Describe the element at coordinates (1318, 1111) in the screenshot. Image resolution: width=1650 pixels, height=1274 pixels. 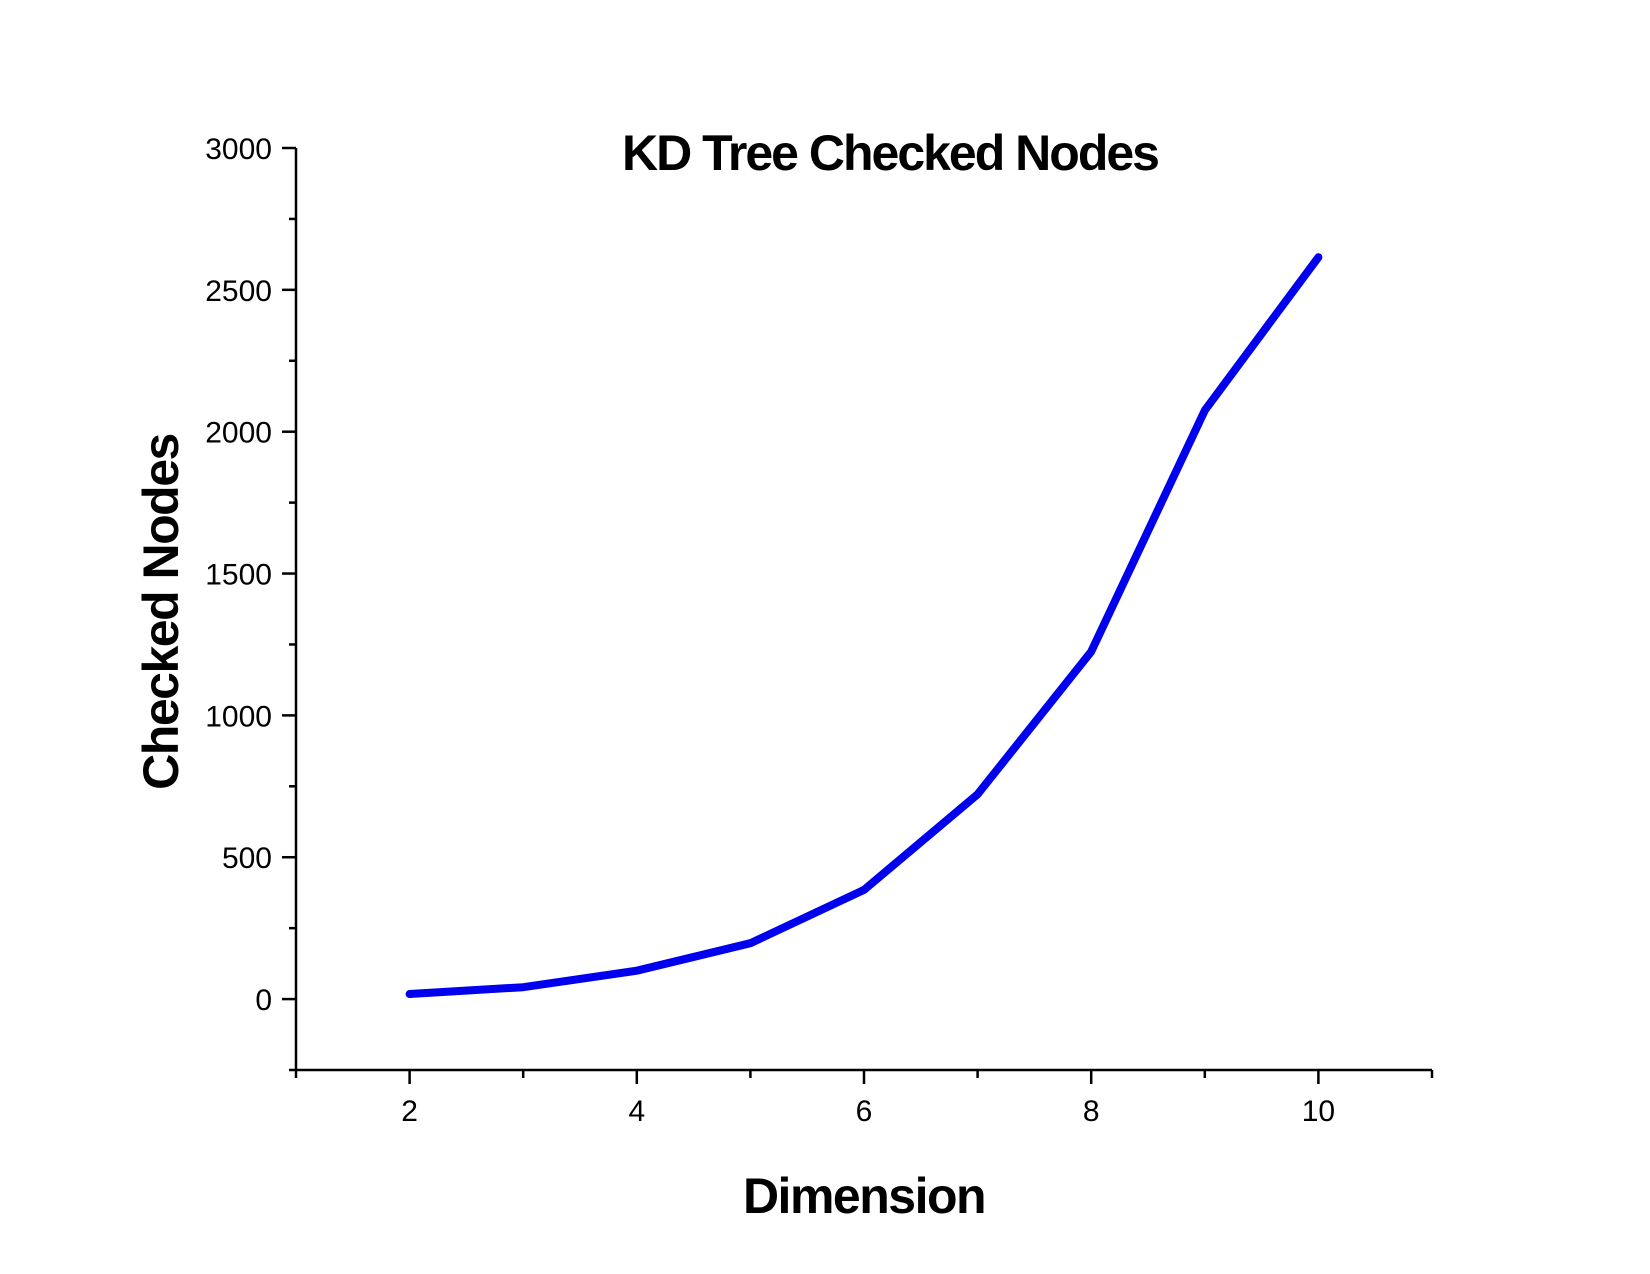
I see `x-tick-label: 10` at that location.